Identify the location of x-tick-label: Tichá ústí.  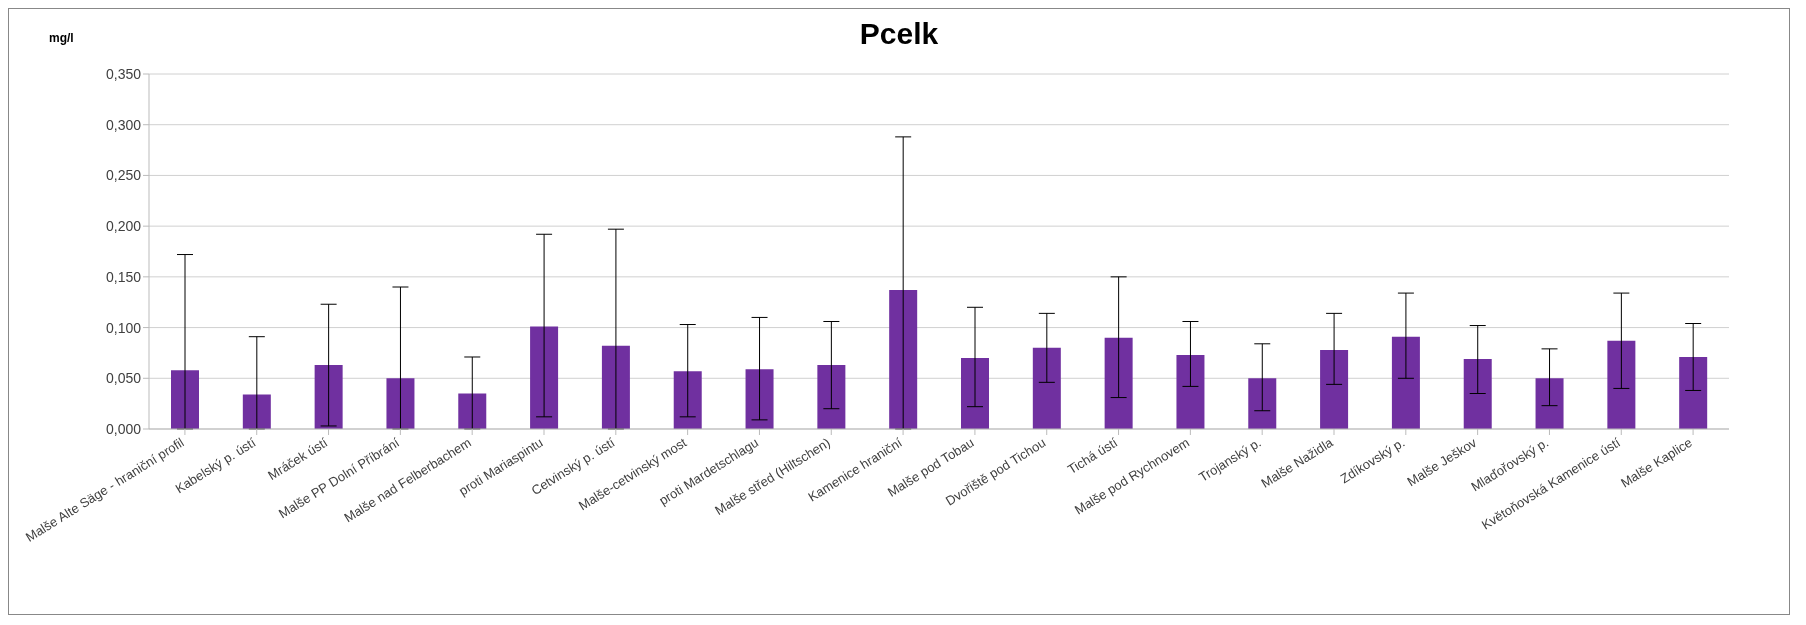
(1092, 456).